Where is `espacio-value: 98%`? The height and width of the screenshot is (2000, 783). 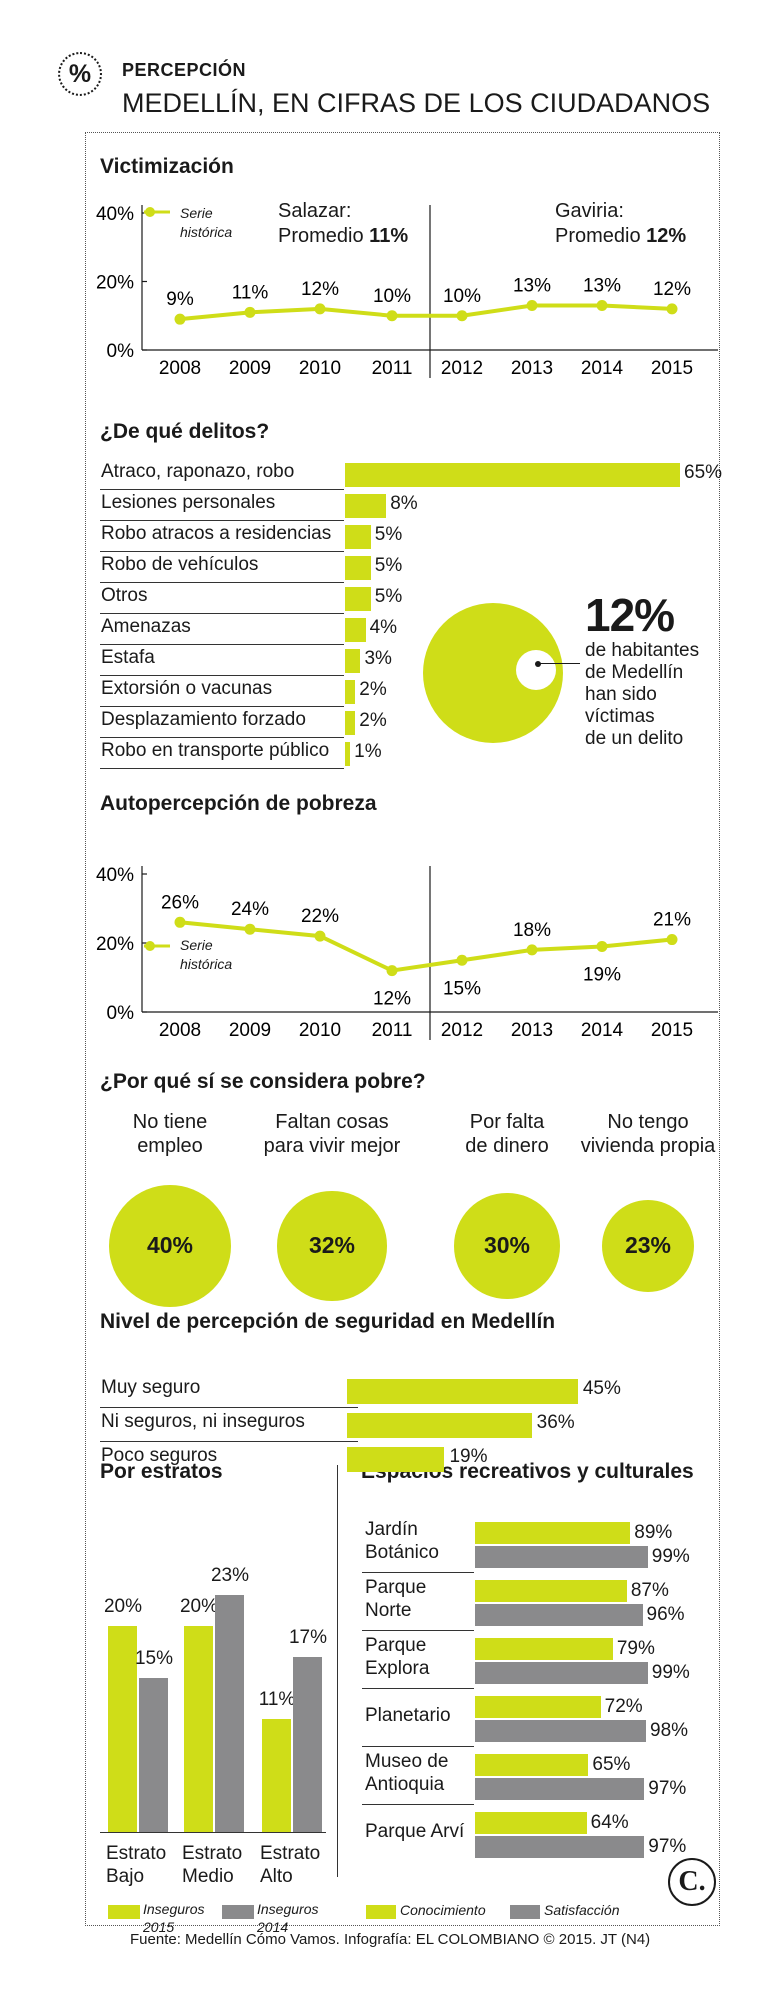 espacio-value: 98% is located at coordinates (669, 1730).